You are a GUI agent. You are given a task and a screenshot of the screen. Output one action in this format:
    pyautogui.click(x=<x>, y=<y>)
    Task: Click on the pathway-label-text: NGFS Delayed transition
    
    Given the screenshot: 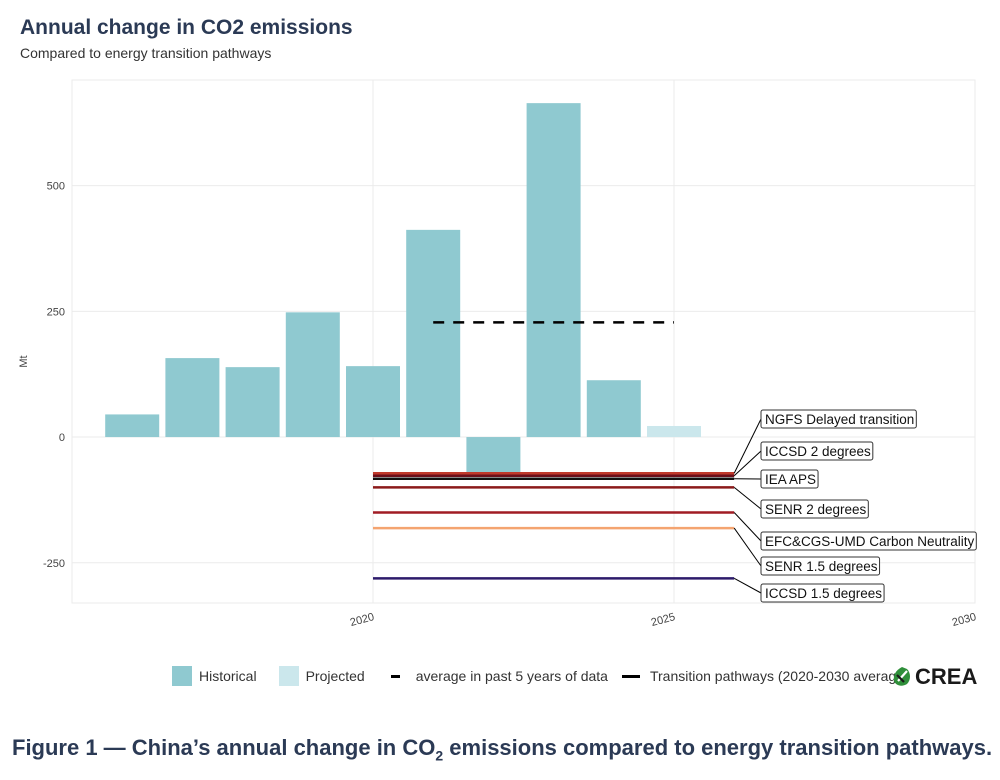 What is the action you would take?
    pyautogui.click(x=839, y=419)
    